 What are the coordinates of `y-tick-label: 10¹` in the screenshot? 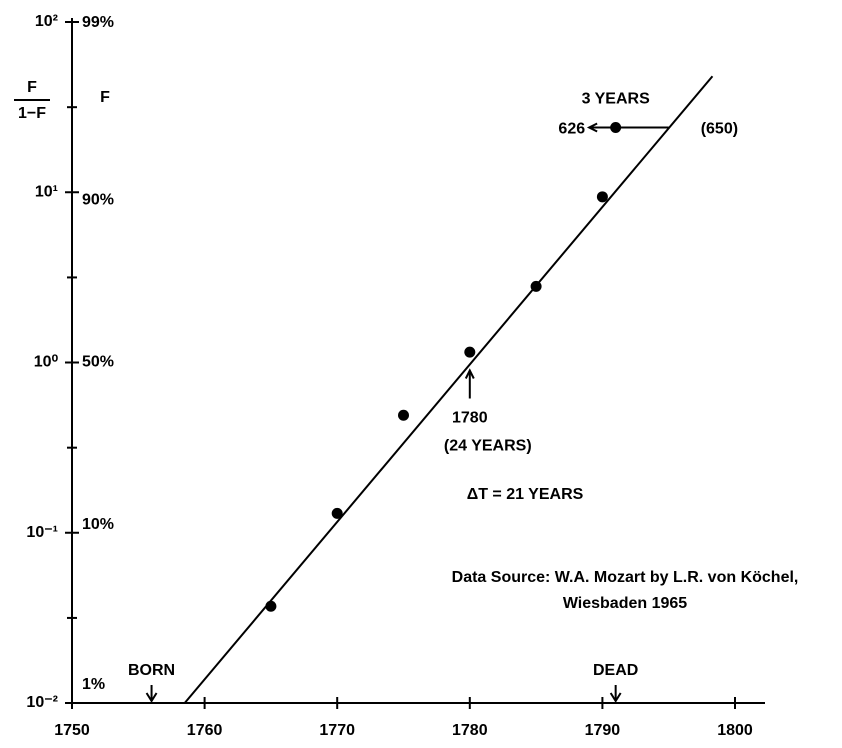 It's located at (46, 191).